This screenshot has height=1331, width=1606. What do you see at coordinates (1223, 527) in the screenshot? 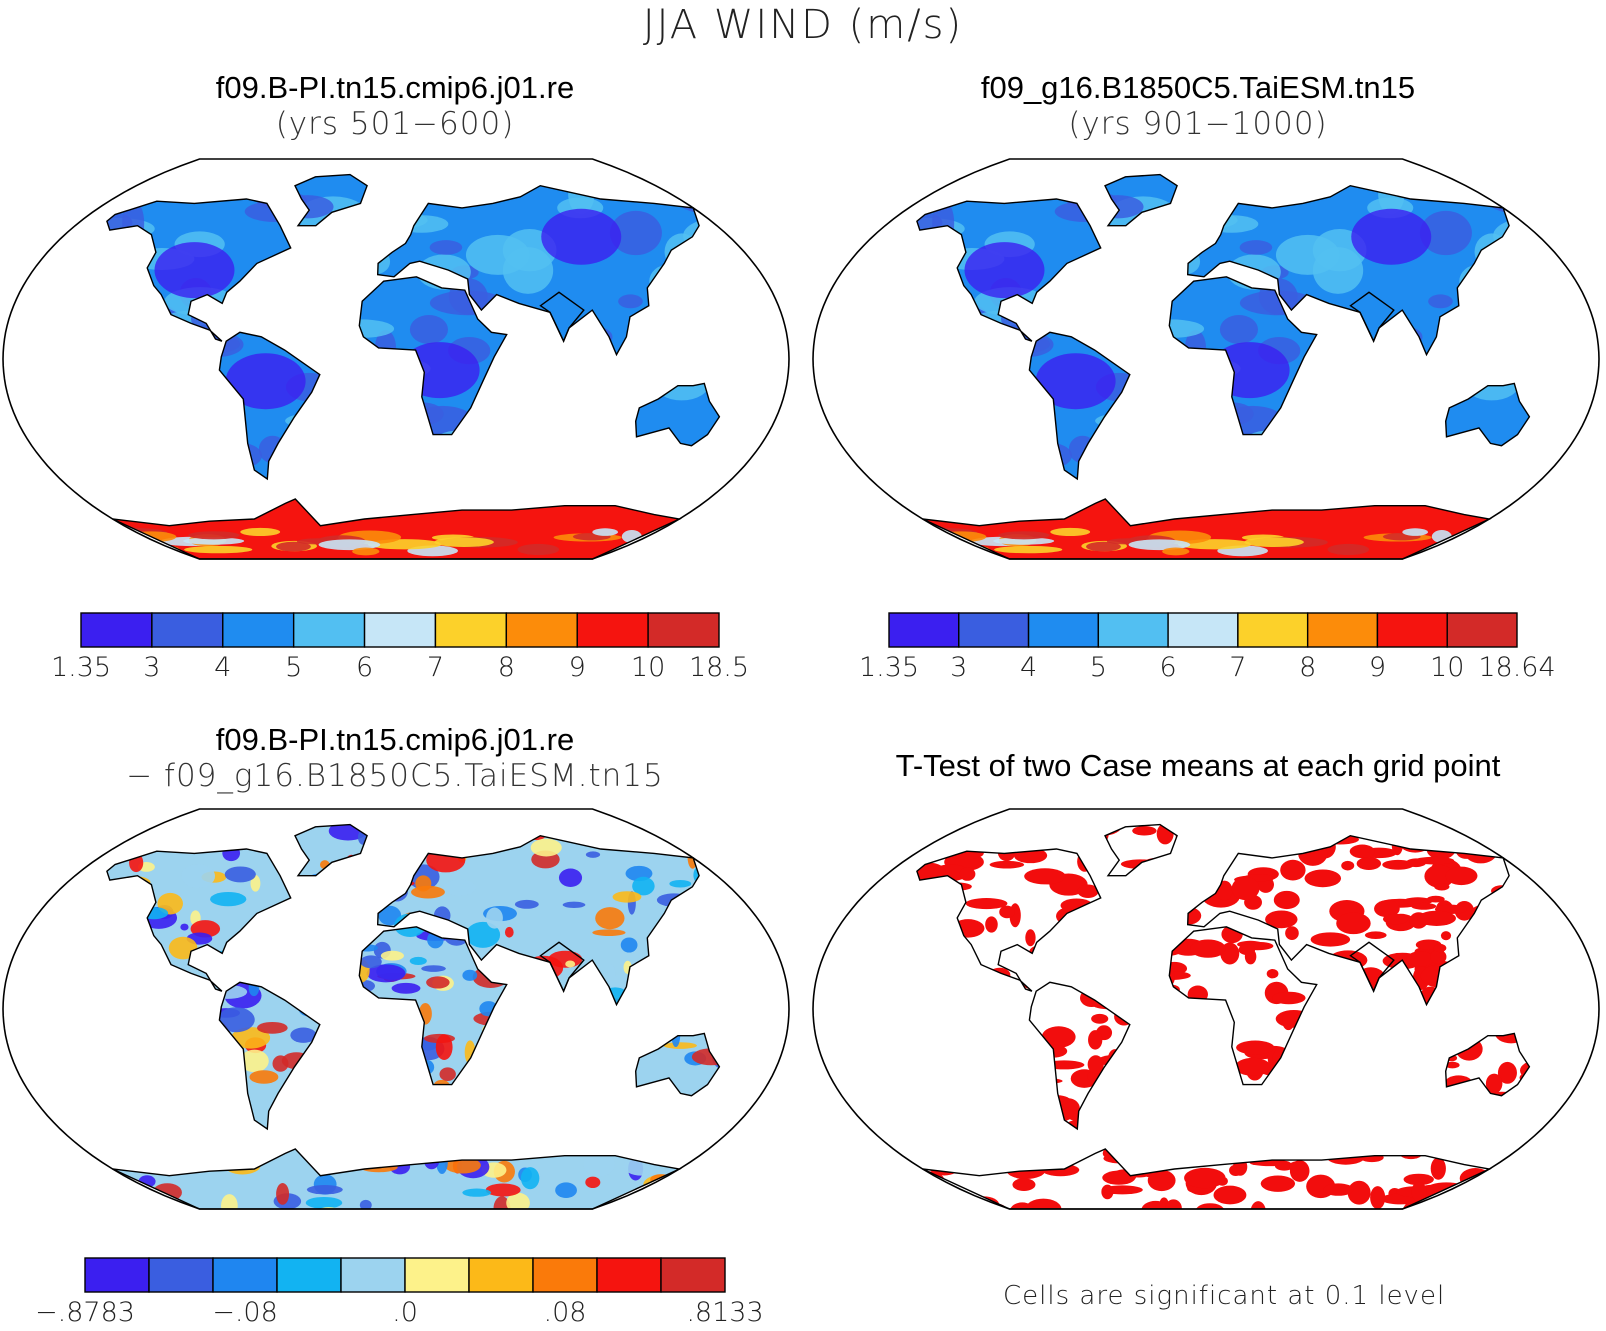
I see `antarctic-band` at bounding box center [1223, 527].